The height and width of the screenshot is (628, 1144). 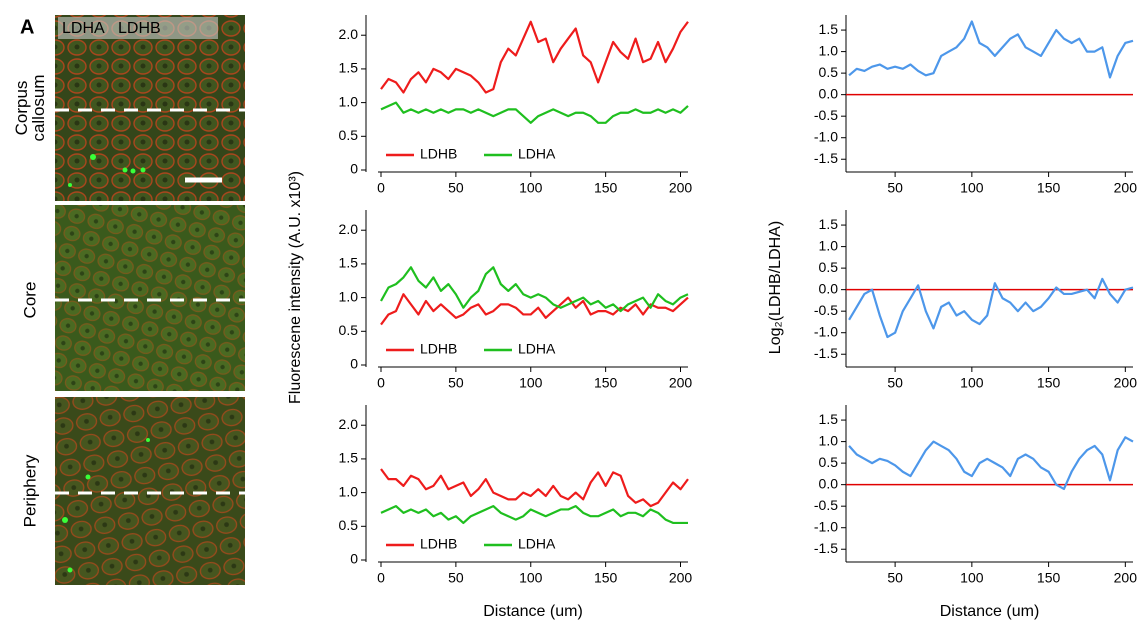 I want to click on chart: -1.5 -1.0 -0.5 0.0 0.5 1.0 1.5 50 100 150 200, so click(x=975, y=105).